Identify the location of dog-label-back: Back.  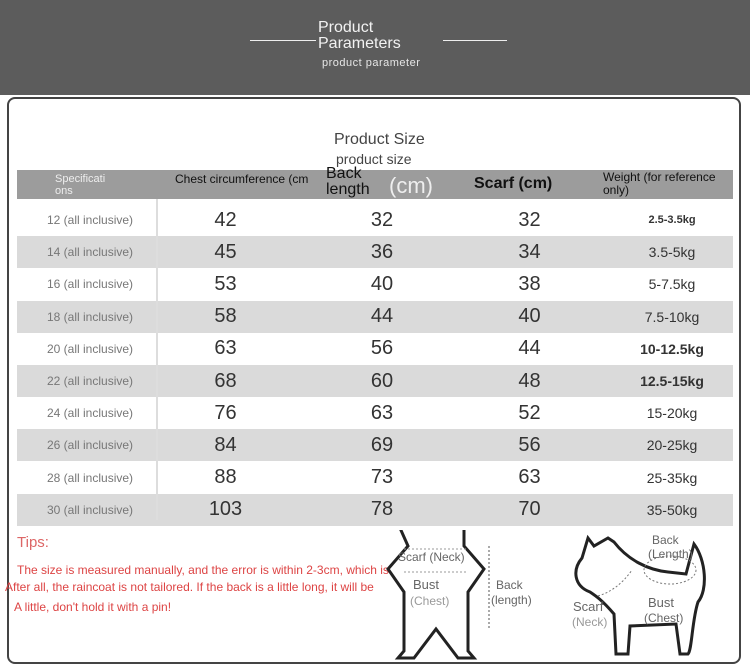
(665, 540).